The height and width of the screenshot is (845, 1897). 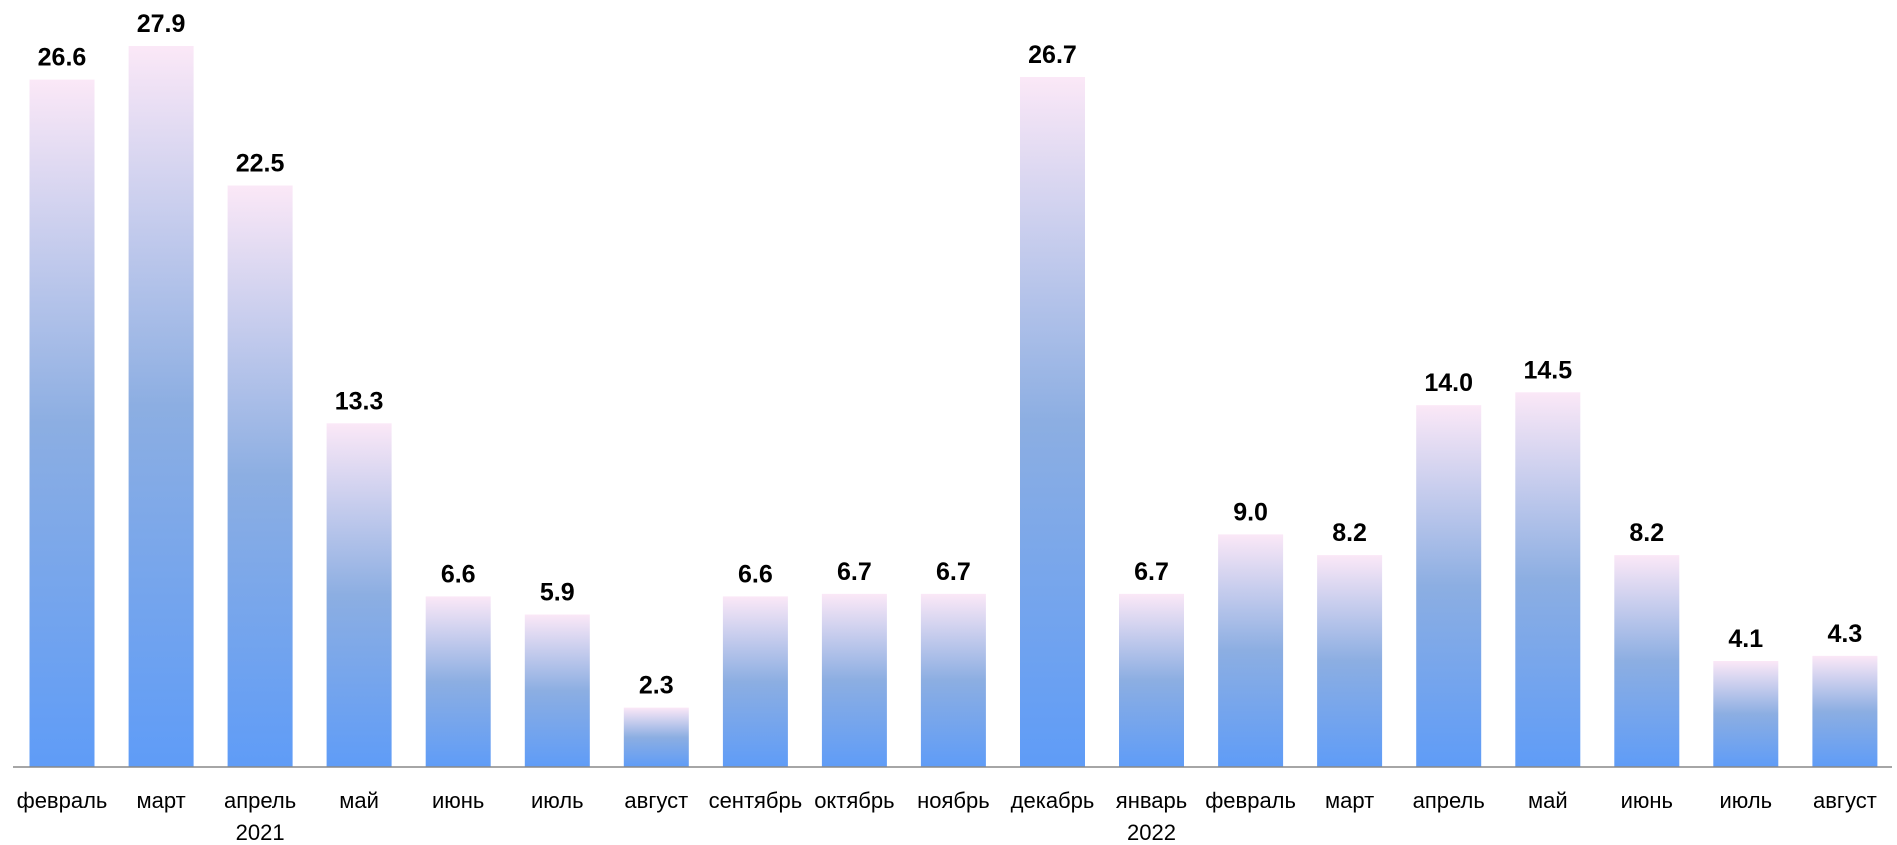 What do you see at coordinates (1548, 800) in the screenshot?
I see `x-tick-label-15: май` at bounding box center [1548, 800].